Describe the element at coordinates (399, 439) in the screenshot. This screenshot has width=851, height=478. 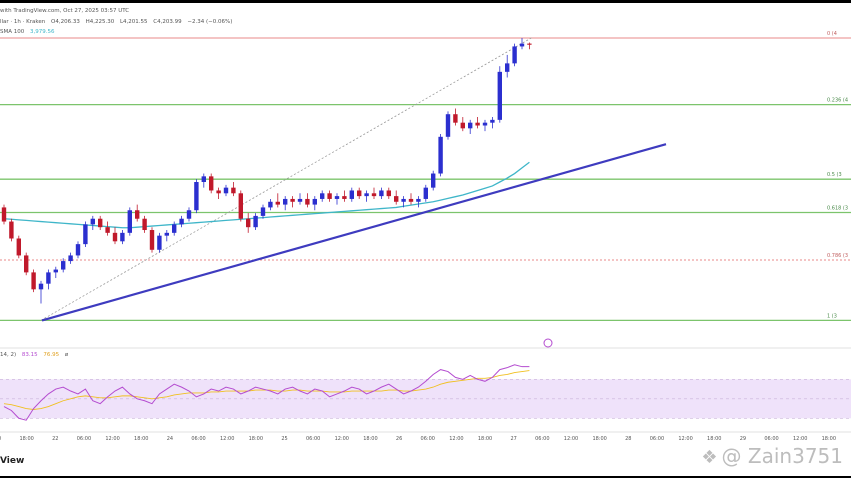
I see `x-tick-label: 26` at that location.